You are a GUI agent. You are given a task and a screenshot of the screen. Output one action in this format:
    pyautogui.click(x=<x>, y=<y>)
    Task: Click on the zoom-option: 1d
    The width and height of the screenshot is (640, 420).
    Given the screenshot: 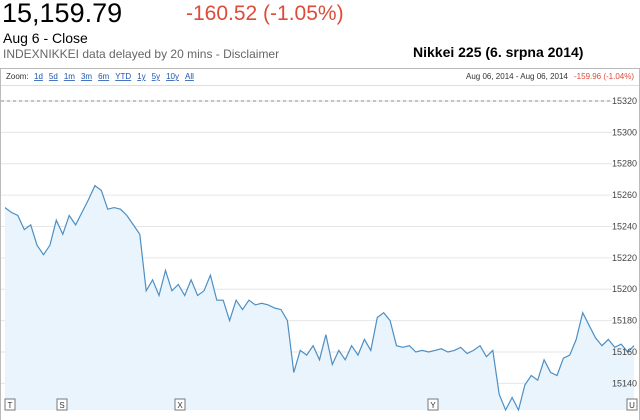 What is the action you would take?
    pyautogui.click(x=38, y=76)
    